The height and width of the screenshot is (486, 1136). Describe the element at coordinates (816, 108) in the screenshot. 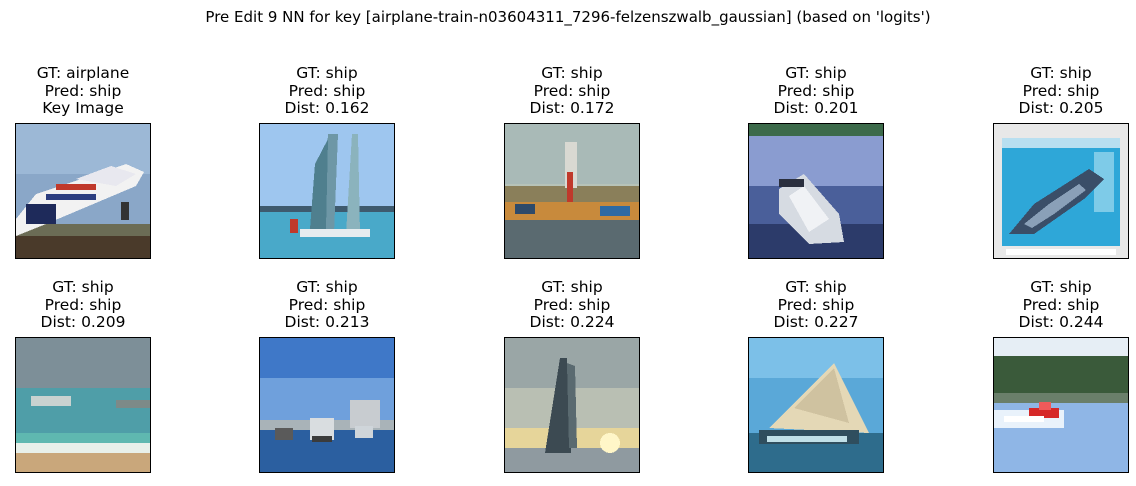

I see `distance-label: Dist: 0.201` at that location.